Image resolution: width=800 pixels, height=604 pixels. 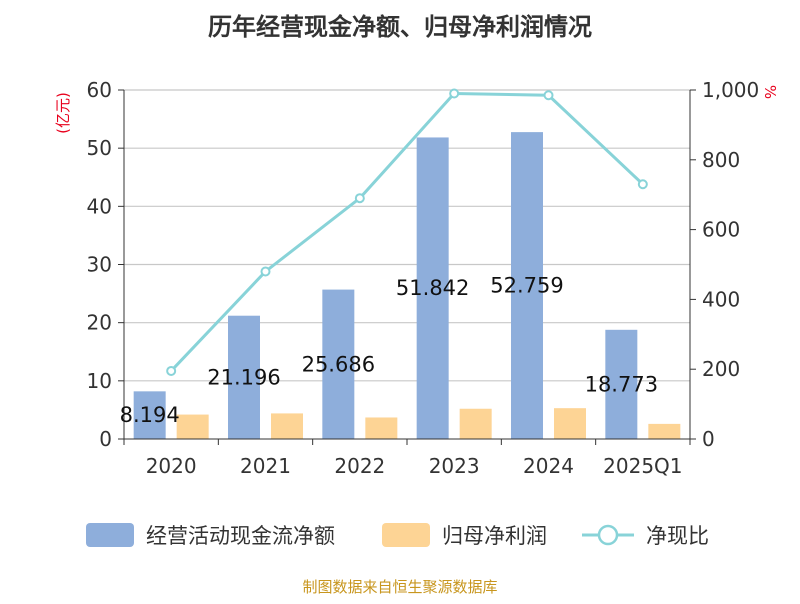 I want to click on bar-value-label: 52.759, so click(x=526, y=286).